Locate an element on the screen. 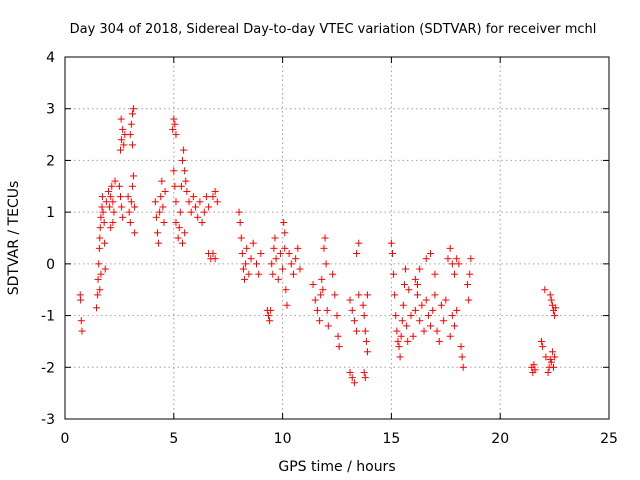 This screenshot has width=640, height=480. y-tick-label: 4 is located at coordinates (50, 58).